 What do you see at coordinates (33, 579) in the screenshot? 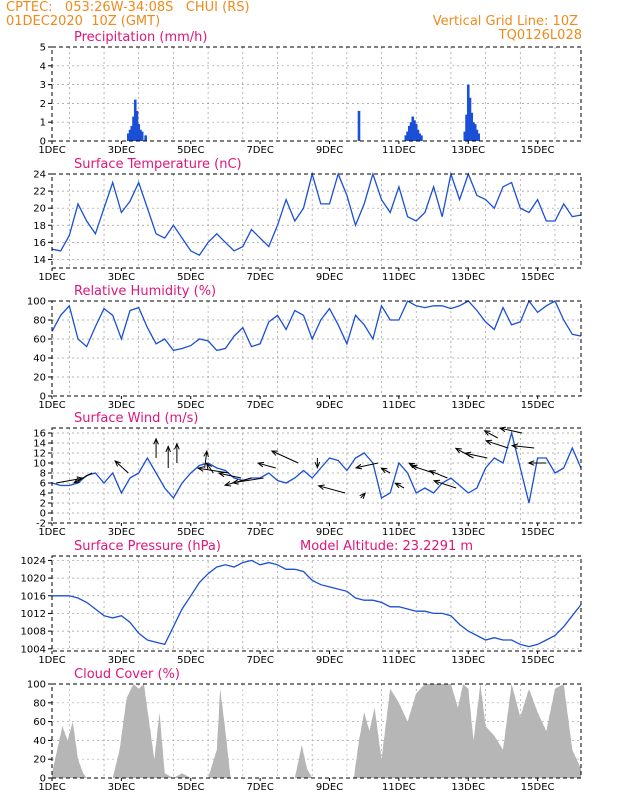
I see `y-tick-label: 1020` at bounding box center [33, 579].